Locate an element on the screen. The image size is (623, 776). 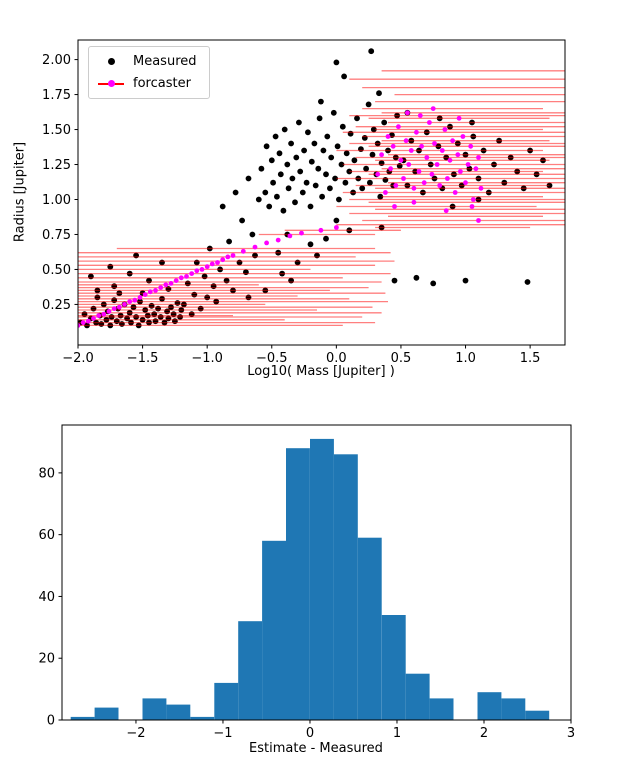
svg-text: 1.75 is located at coordinates (56, 95).